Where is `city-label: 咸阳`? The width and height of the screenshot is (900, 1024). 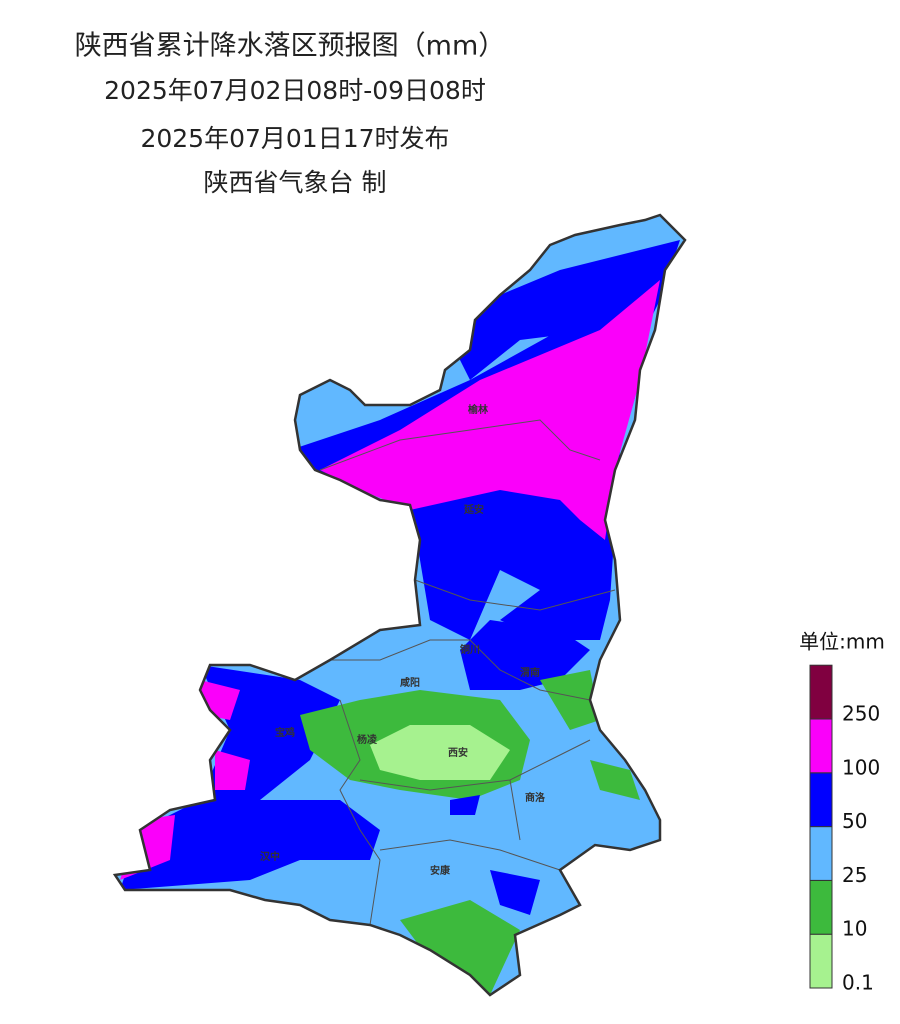 city-label: 咸阳 is located at coordinates (410, 682).